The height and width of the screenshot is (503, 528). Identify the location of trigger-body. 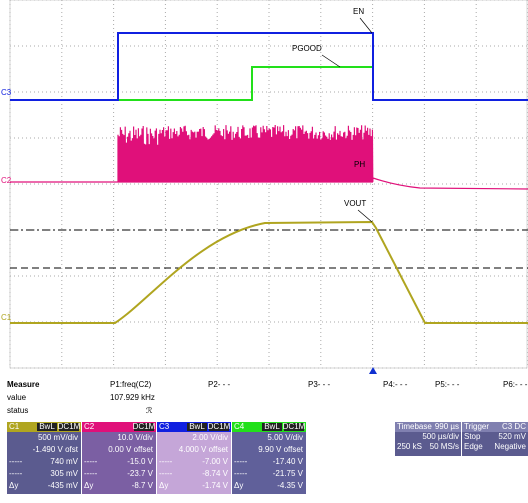
(495, 444).